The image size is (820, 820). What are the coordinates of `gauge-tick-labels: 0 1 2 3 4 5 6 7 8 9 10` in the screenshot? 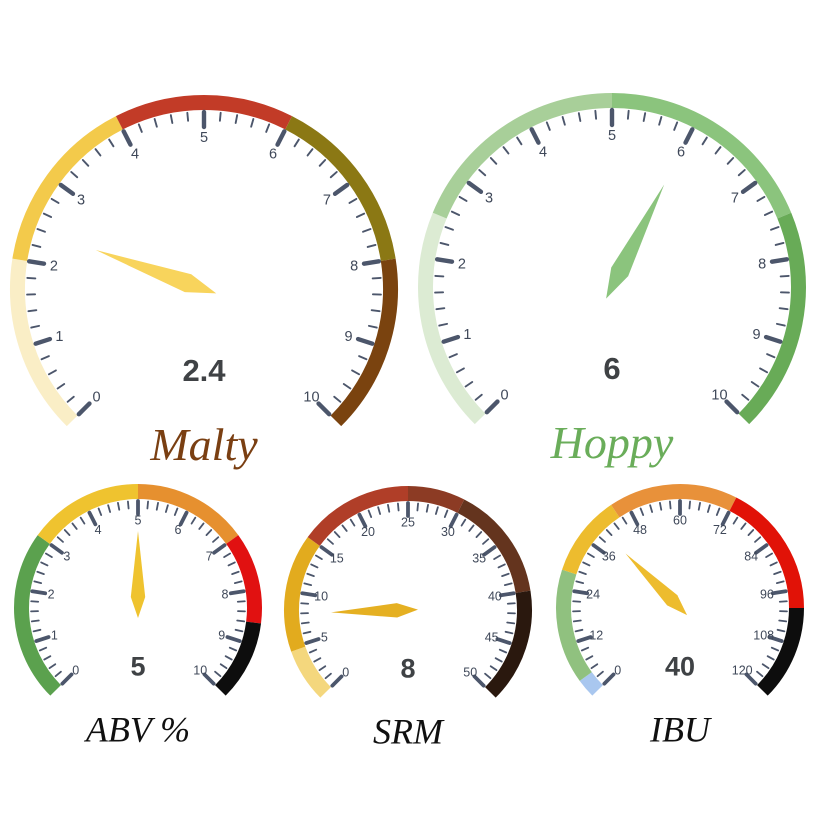 It's located at (204, 267).